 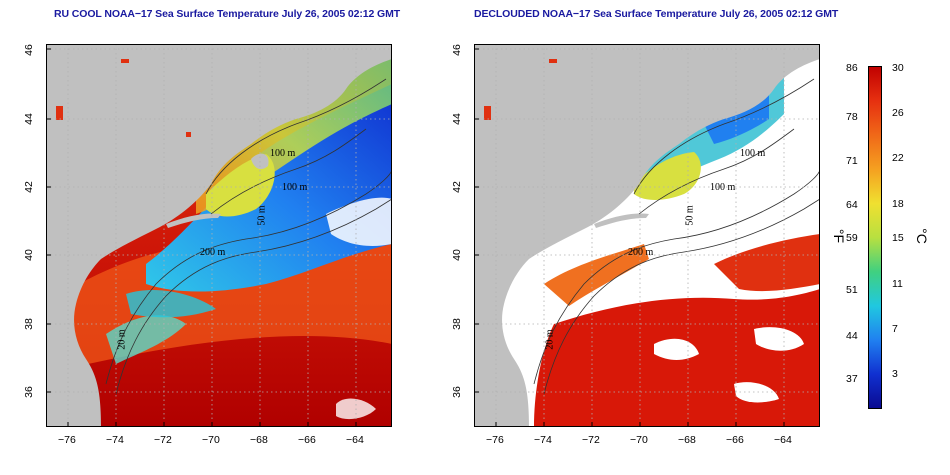 What do you see at coordinates (163, 440) in the screenshot?
I see `left-lon-tick-72: −72` at bounding box center [163, 440].